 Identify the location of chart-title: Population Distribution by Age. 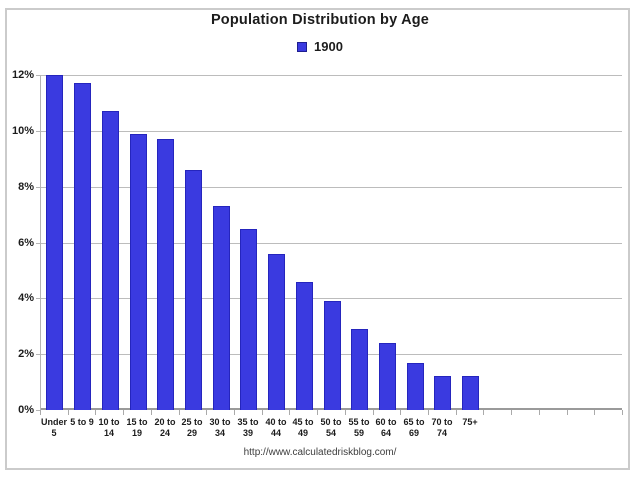
(320, 20).